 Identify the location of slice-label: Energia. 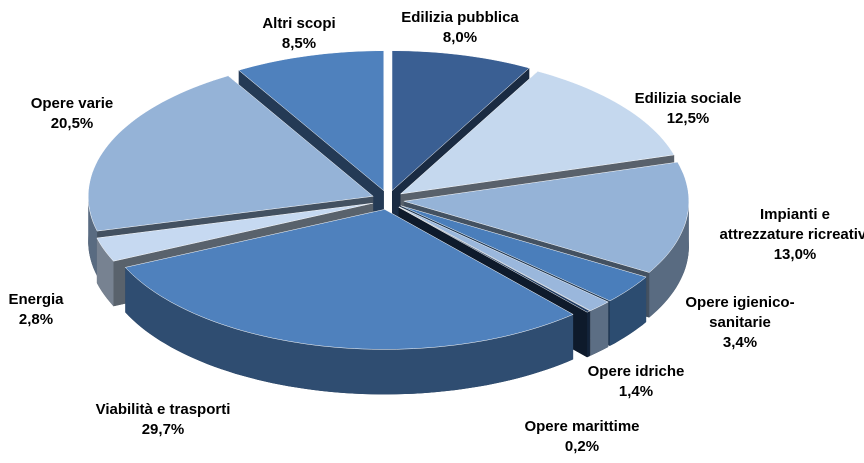
(36, 299).